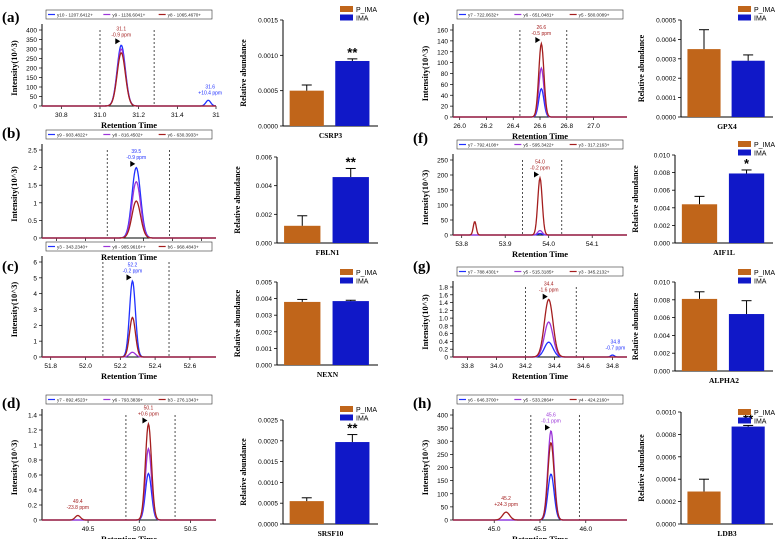  I want to click on y-tick-label: 0.002, so click(264, 332).